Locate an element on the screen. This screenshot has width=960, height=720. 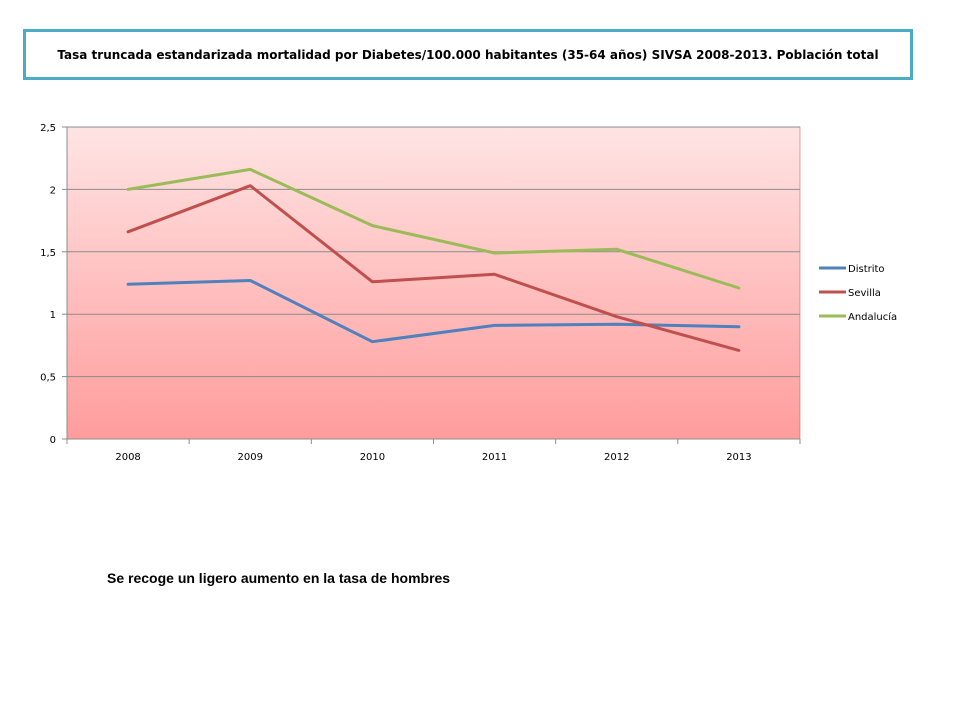
x-tick-label: 2009 is located at coordinates (250, 457).